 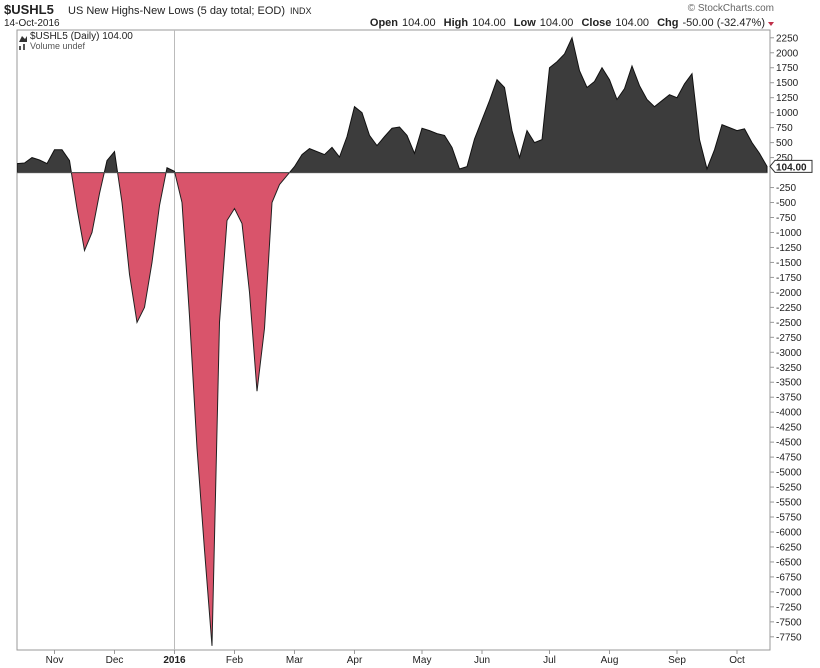 What do you see at coordinates (787, 53) in the screenshot?
I see `y-tick-label: 2000` at bounding box center [787, 53].